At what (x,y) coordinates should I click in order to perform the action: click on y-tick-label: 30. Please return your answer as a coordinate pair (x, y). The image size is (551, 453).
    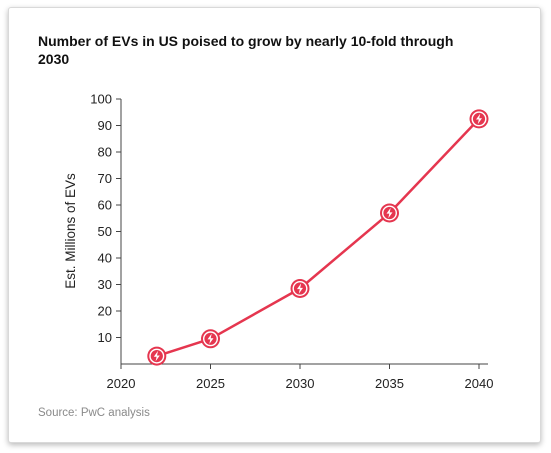
    Looking at the image, I should click on (105, 284).